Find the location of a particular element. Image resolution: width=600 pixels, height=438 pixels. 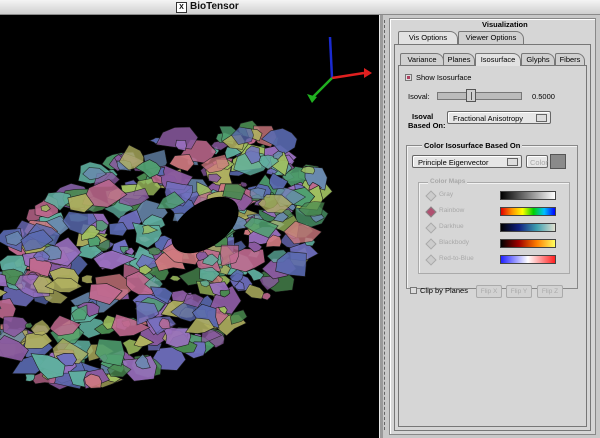

color-maps-title: Color Maps is located at coordinates (448, 181).